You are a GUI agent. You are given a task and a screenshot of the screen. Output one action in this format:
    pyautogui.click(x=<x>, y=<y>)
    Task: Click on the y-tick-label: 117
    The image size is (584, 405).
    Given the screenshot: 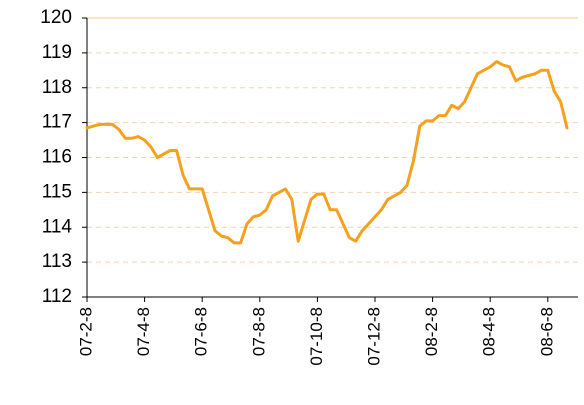 What is the action you would take?
    pyautogui.click(x=57, y=122)
    